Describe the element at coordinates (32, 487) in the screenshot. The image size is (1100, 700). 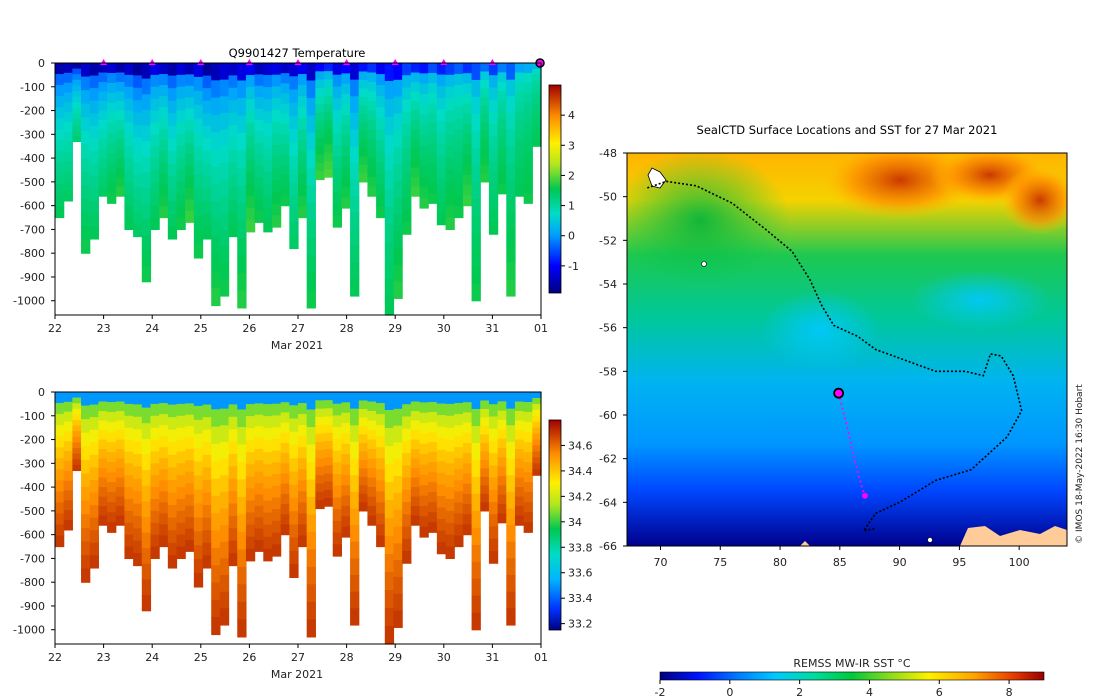
I see `y-tick-label: -400` at that location.